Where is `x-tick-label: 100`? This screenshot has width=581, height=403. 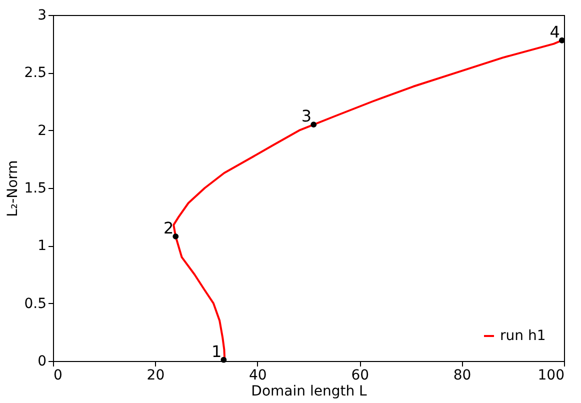
x-tick-label: 100 is located at coordinates (551, 376).